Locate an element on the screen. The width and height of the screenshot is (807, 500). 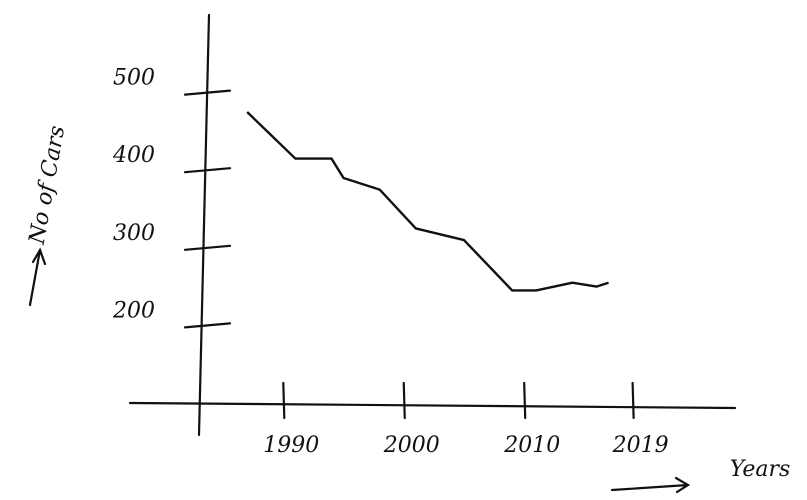
y-tick-label: 300 is located at coordinates (134, 233).